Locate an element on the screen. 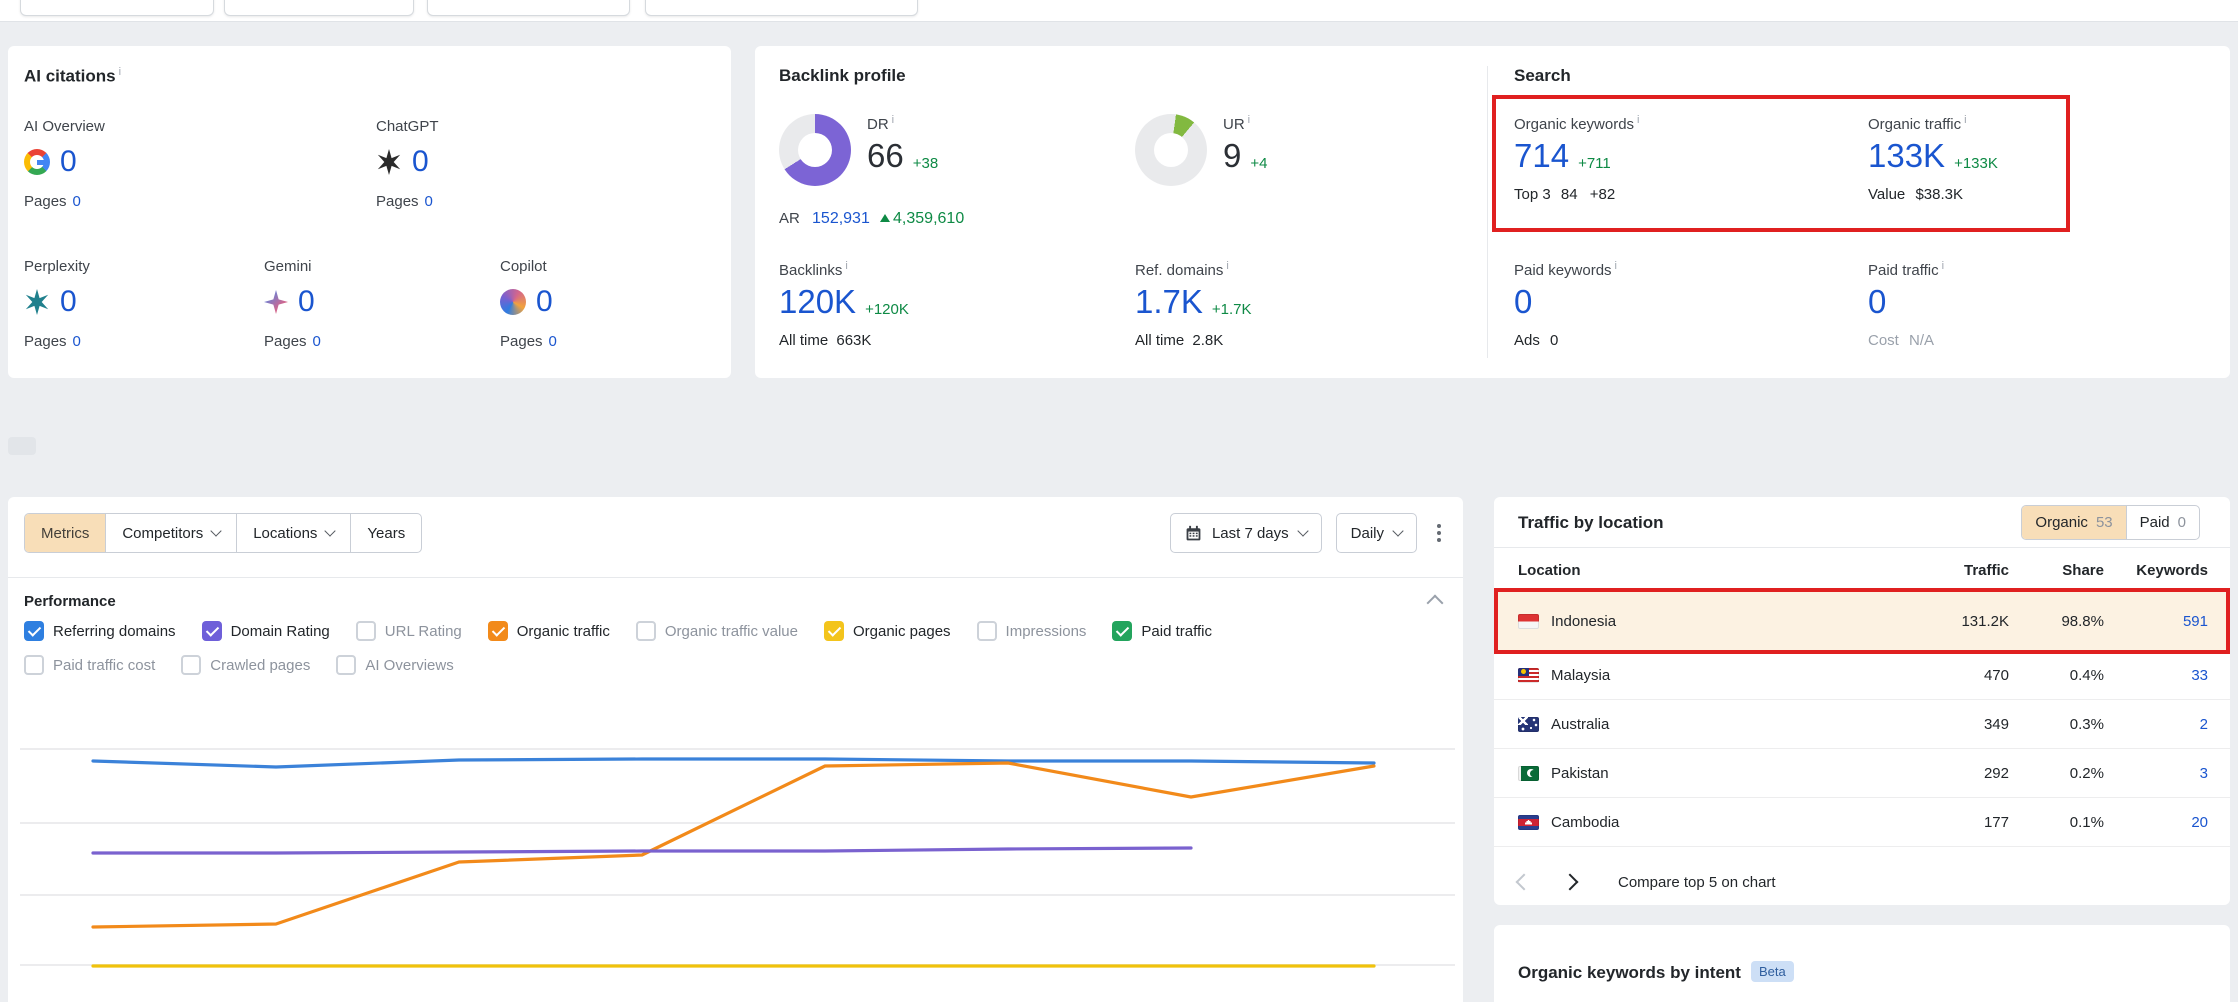 This screenshot has height=1002, width=2238. ref-domains-block: Ref. domains 1.7K +1.7K All time 2.8K is located at coordinates (1193, 304).